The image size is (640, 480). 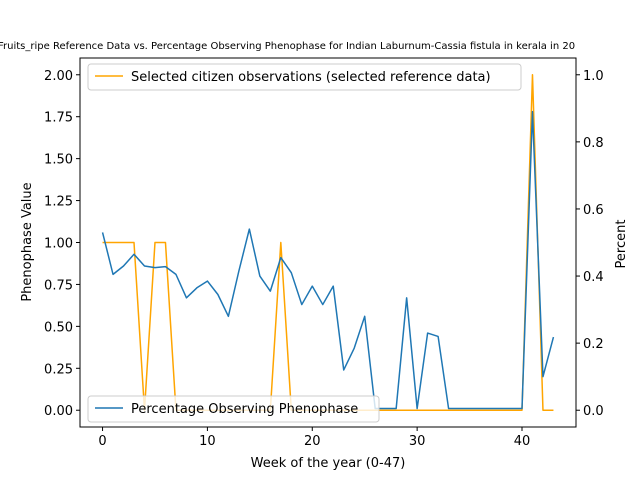 I want to click on y-right-tick-label: 1.0, so click(x=593, y=76).